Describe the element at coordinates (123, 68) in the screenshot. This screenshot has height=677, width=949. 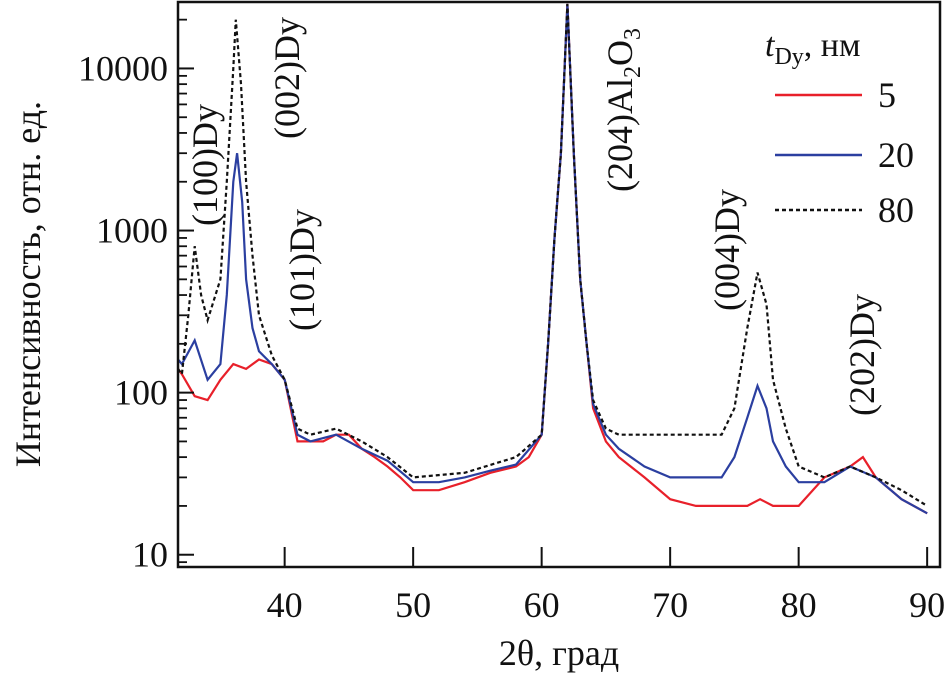
I see `y-tick-label: 10000` at that location.